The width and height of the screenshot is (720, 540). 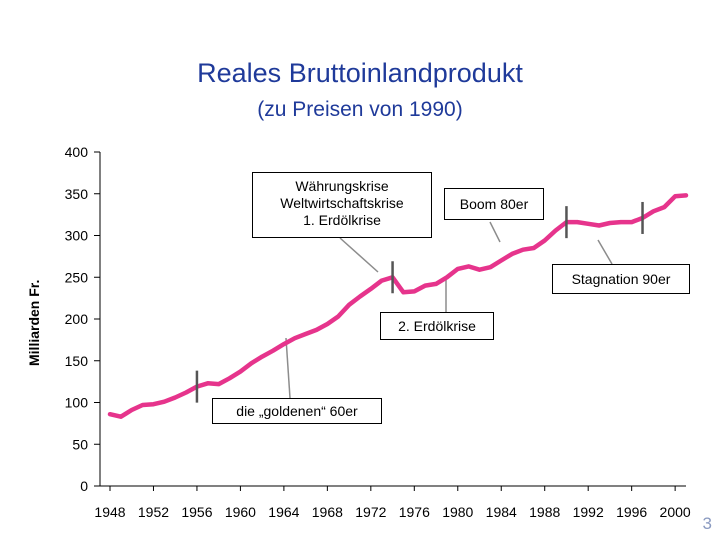 What do you see at coordinates (77, 194) in the screenshot?
I see `y-tick-label: 350` at bounding box center [77, 194].